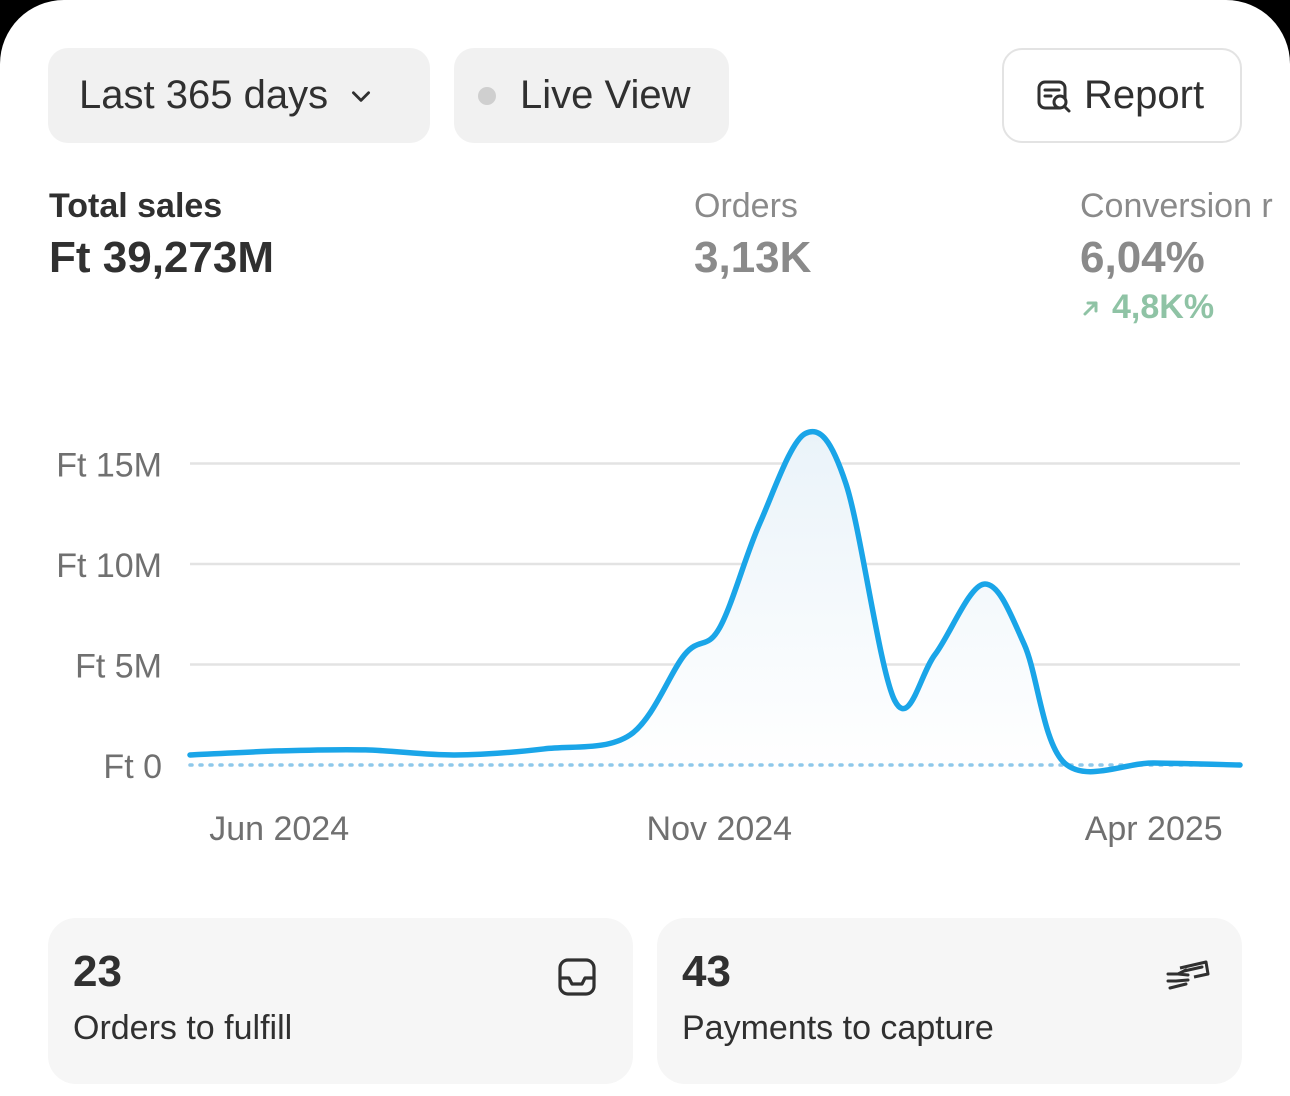 This screenshot has width=1290, height=1096. I want to click on payments-to-capture-count: 43, so click(706, 971).